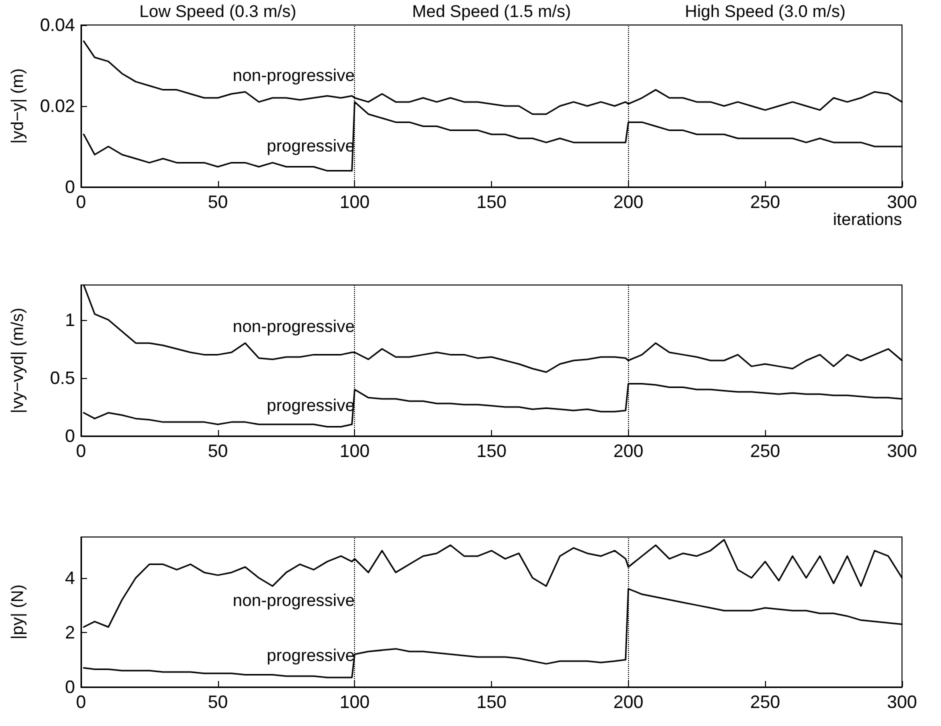 This screenshot has height=726, width=941. What do you see at coordinates (69, 578) in the screenshot?
I see `y-tick-label: 4` at bounding box center [69, 578].